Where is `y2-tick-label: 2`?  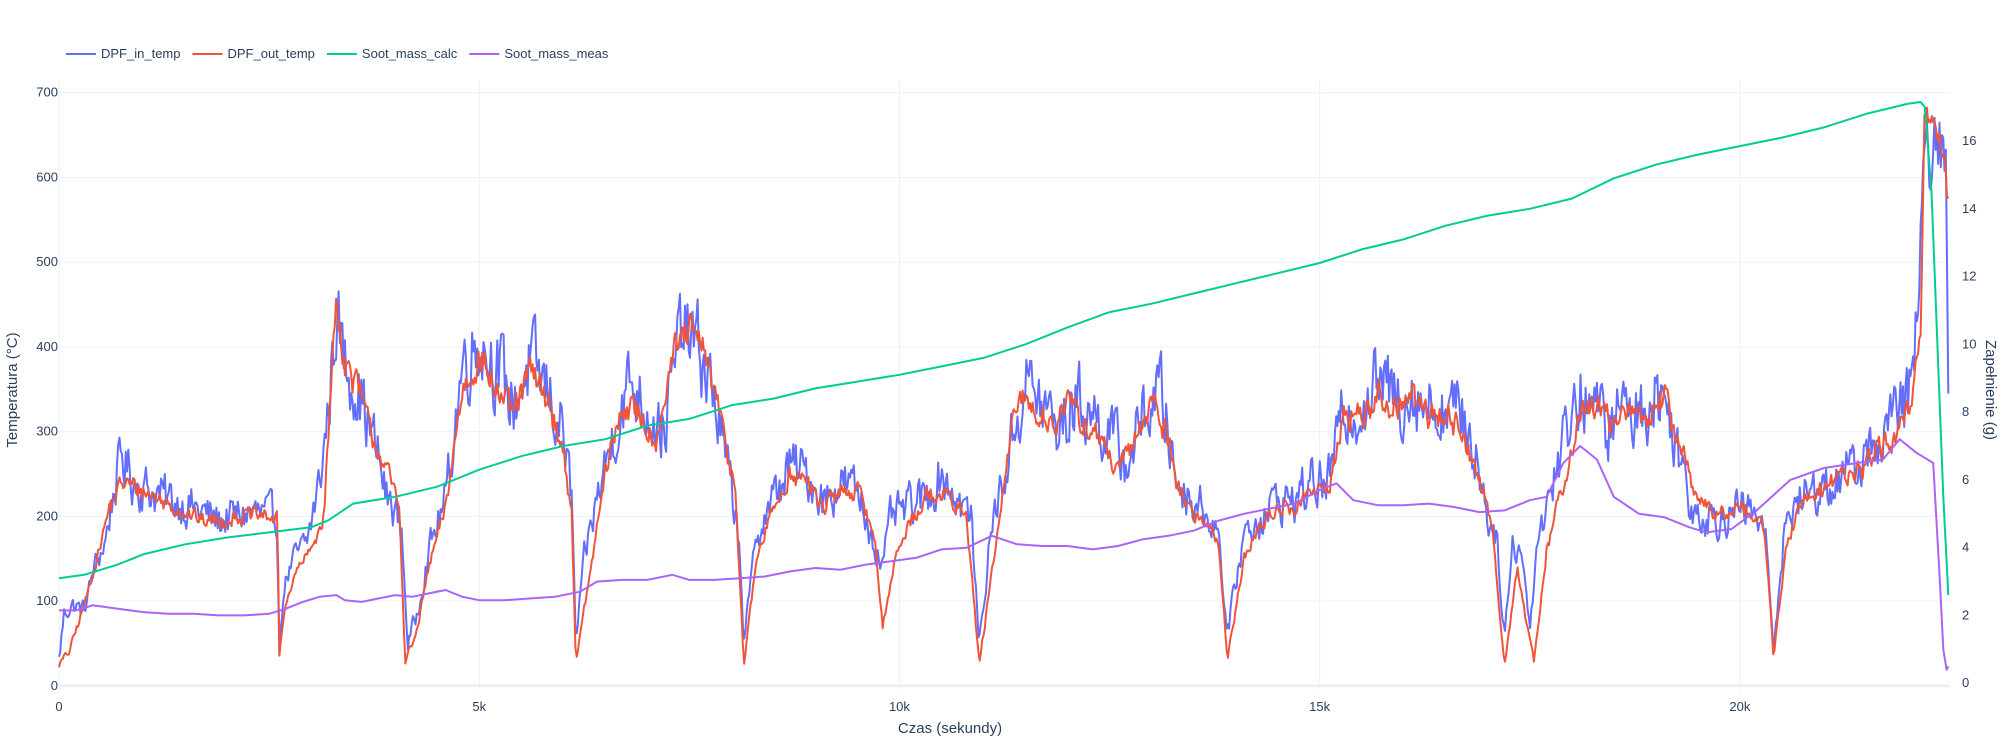
y2-tick-label: 2 is located at coordinates (1965, 614).